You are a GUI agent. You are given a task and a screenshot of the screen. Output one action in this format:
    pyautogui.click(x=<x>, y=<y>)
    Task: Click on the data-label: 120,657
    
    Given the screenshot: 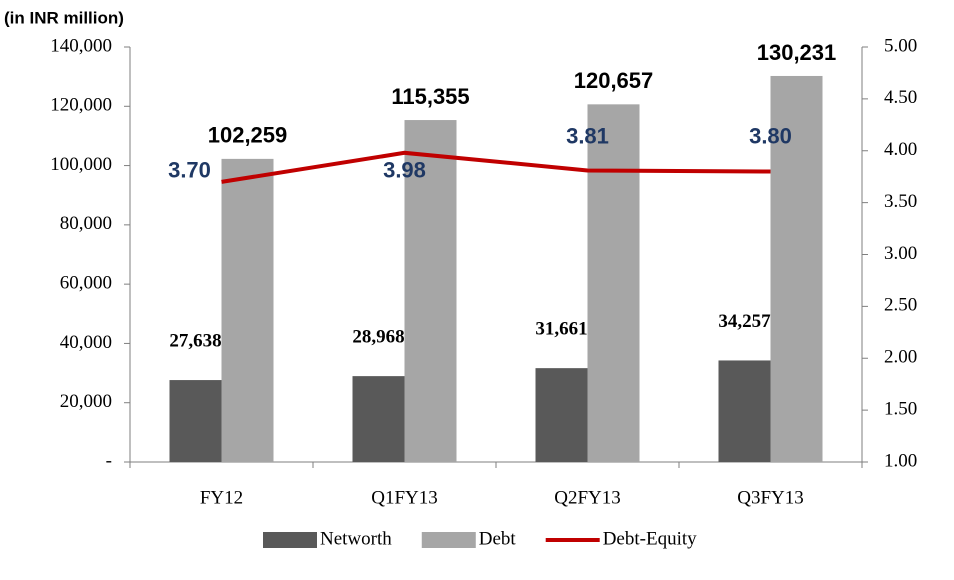 What is the action you would take?
    pyautogui.click(x=614, y=80)
    